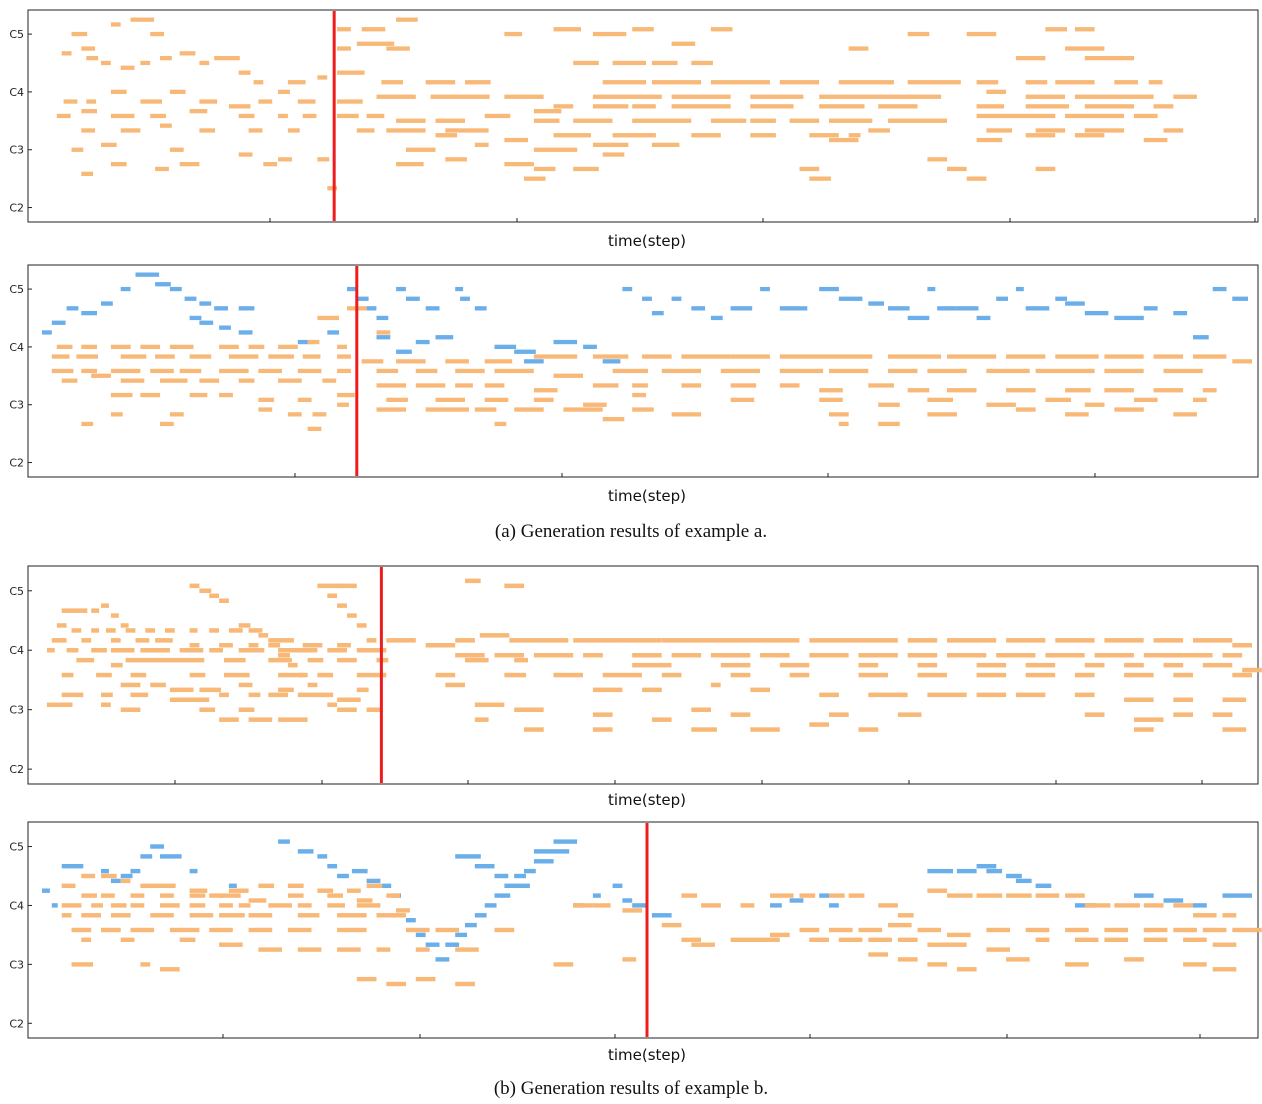 The image size is (1262, 1104). Describe the element at coordinates (631, 1088) in the screenshot. I see `caption-example-b: (b) Generation results of example b.` at that location.